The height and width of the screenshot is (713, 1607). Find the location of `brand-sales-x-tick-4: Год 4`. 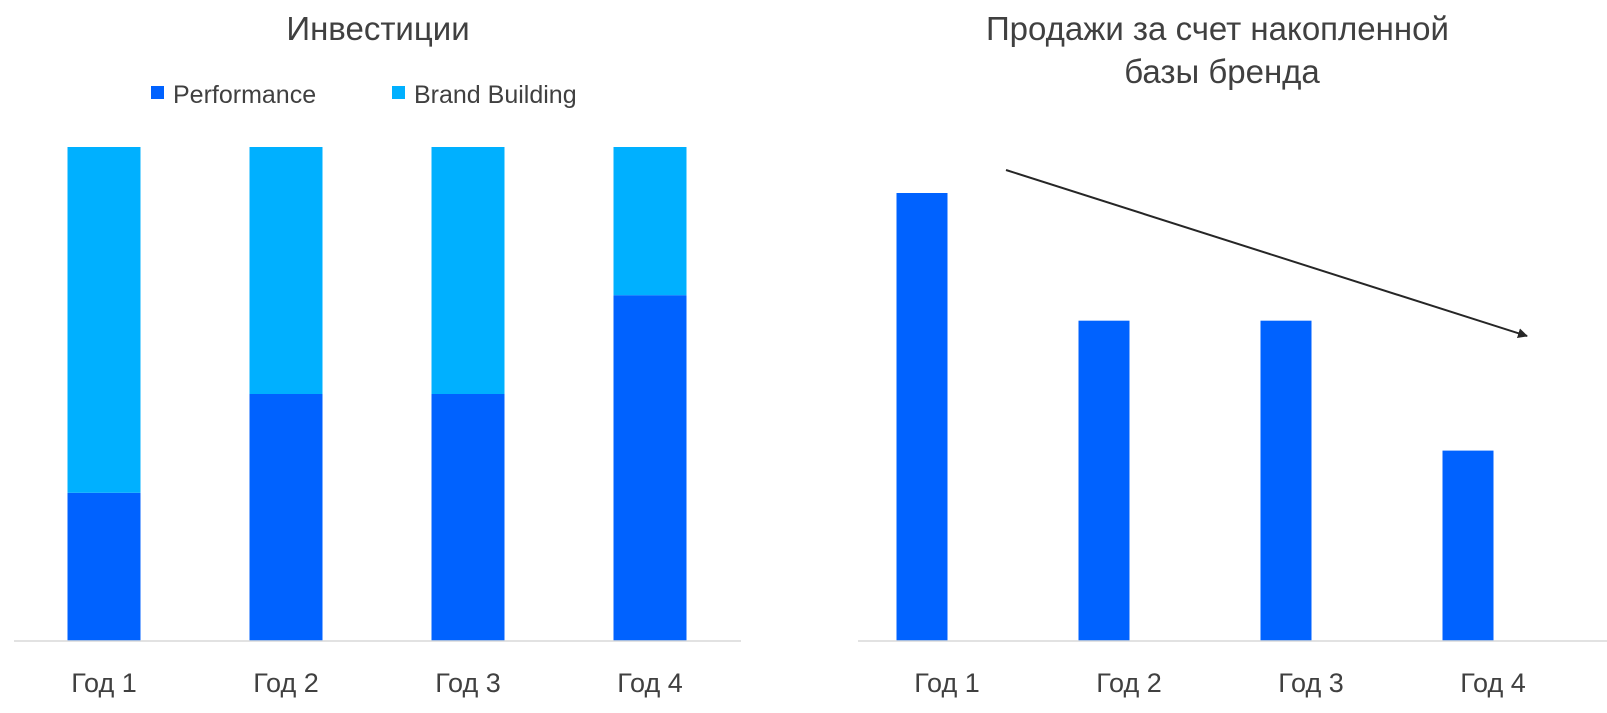

brand-sales-x-tick-4: Год 4 is located at coordinates (1493, 683).